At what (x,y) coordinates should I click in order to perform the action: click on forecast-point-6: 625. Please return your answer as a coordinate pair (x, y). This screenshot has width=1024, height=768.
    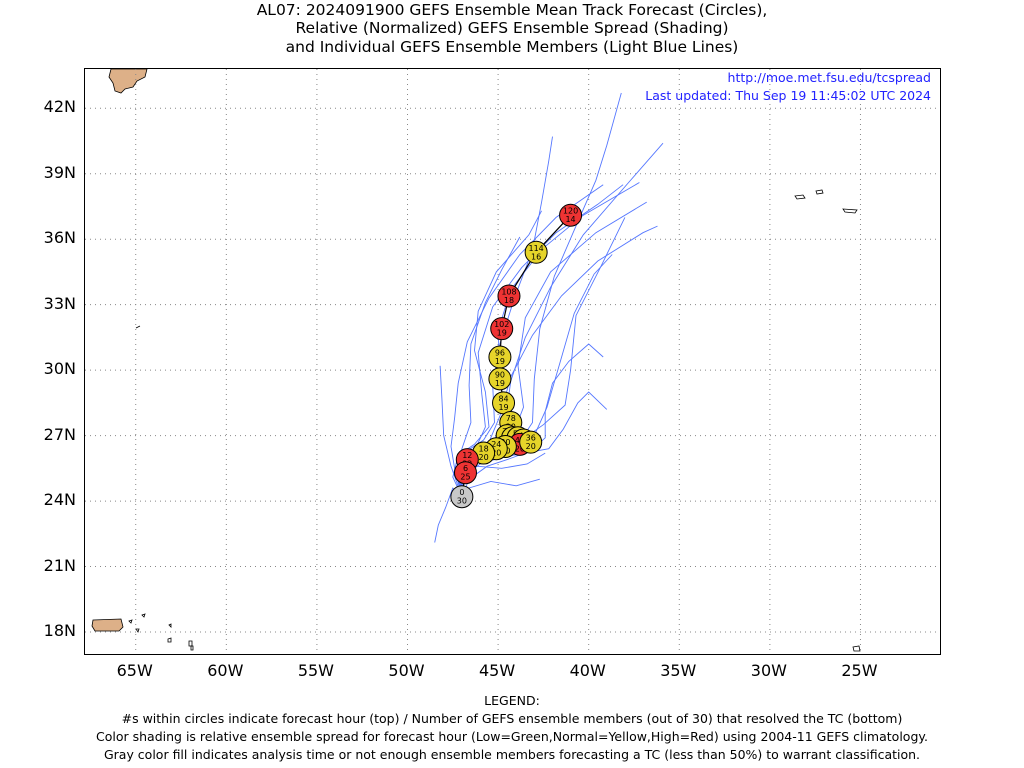
    Looking at the image, I should click on (465, 473).